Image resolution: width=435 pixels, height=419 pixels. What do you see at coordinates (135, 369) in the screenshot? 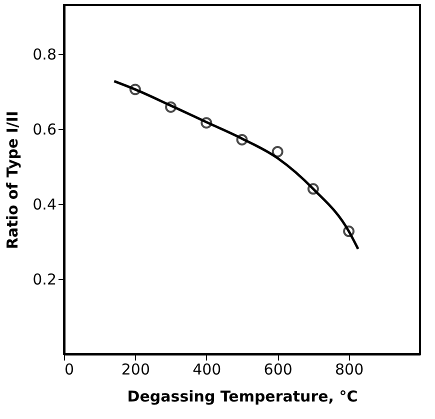
I see `x-tick-label: 200` at bounding box center [135, 369].